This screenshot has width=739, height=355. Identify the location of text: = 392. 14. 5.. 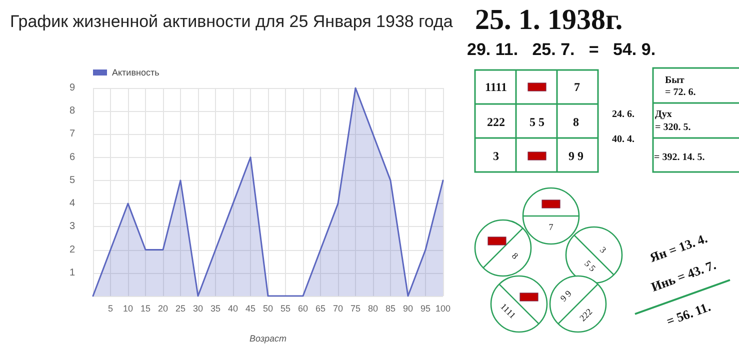
(680, 157).